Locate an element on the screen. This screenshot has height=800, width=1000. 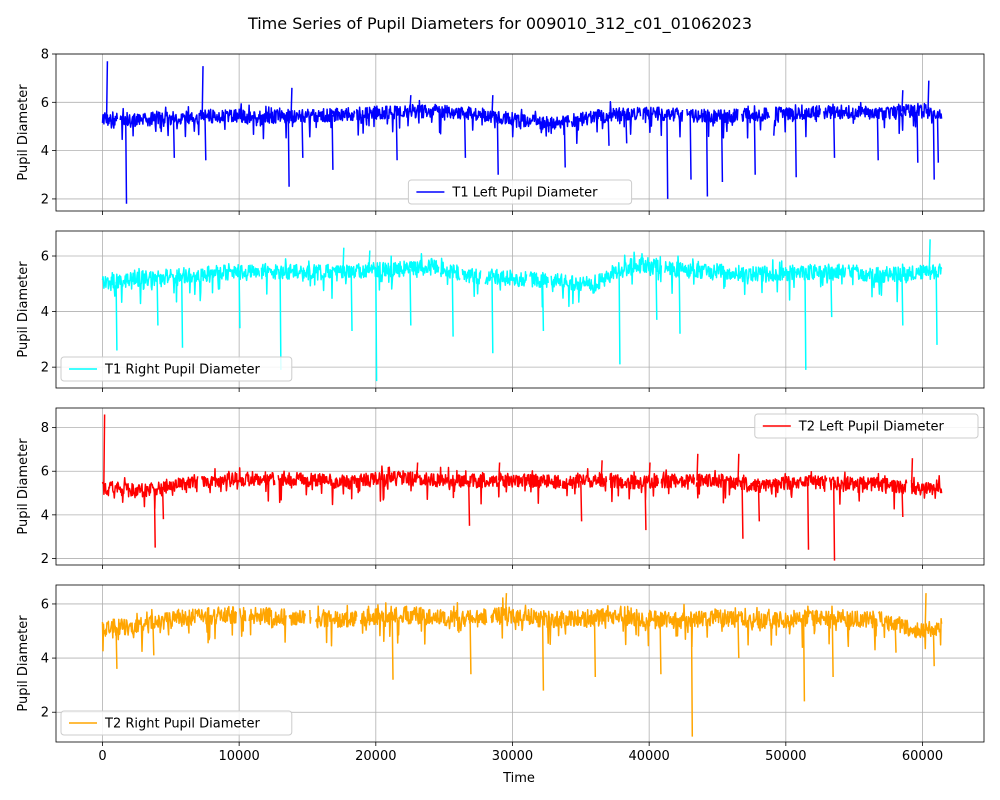
legend: T2 Left Pupil Diameter is located at coordinates (866, 426).